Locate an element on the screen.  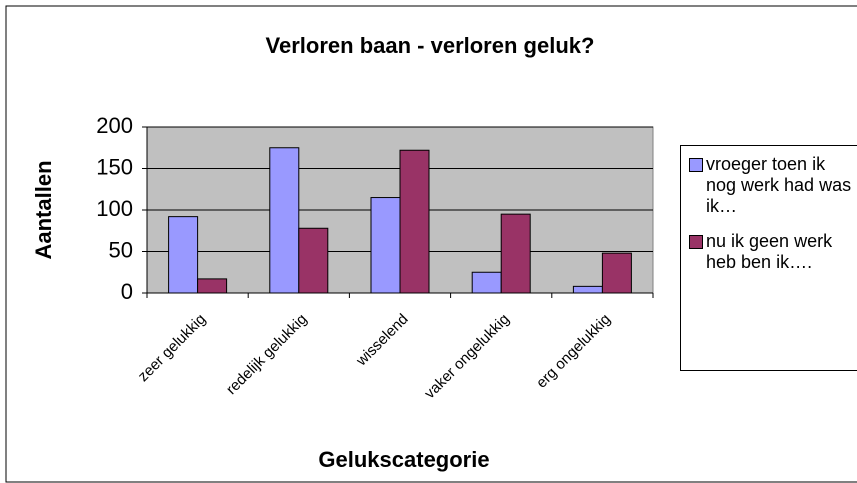
x-axis-title: Gelukscategorie is located at coordinates (403, 459).